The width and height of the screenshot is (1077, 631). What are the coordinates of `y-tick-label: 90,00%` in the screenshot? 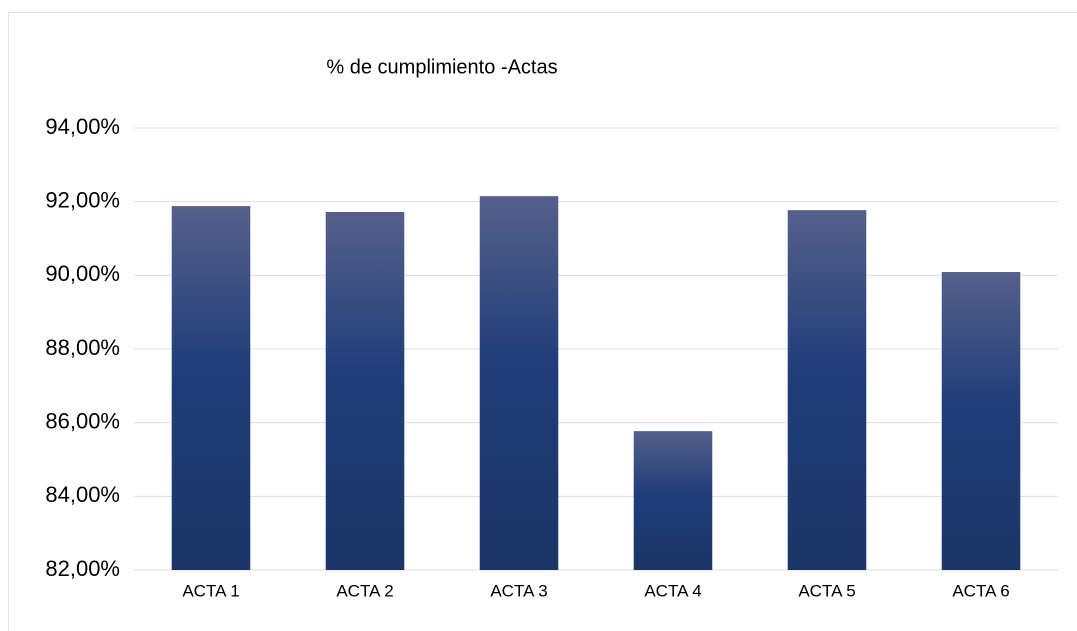 It's located at (82, 273).